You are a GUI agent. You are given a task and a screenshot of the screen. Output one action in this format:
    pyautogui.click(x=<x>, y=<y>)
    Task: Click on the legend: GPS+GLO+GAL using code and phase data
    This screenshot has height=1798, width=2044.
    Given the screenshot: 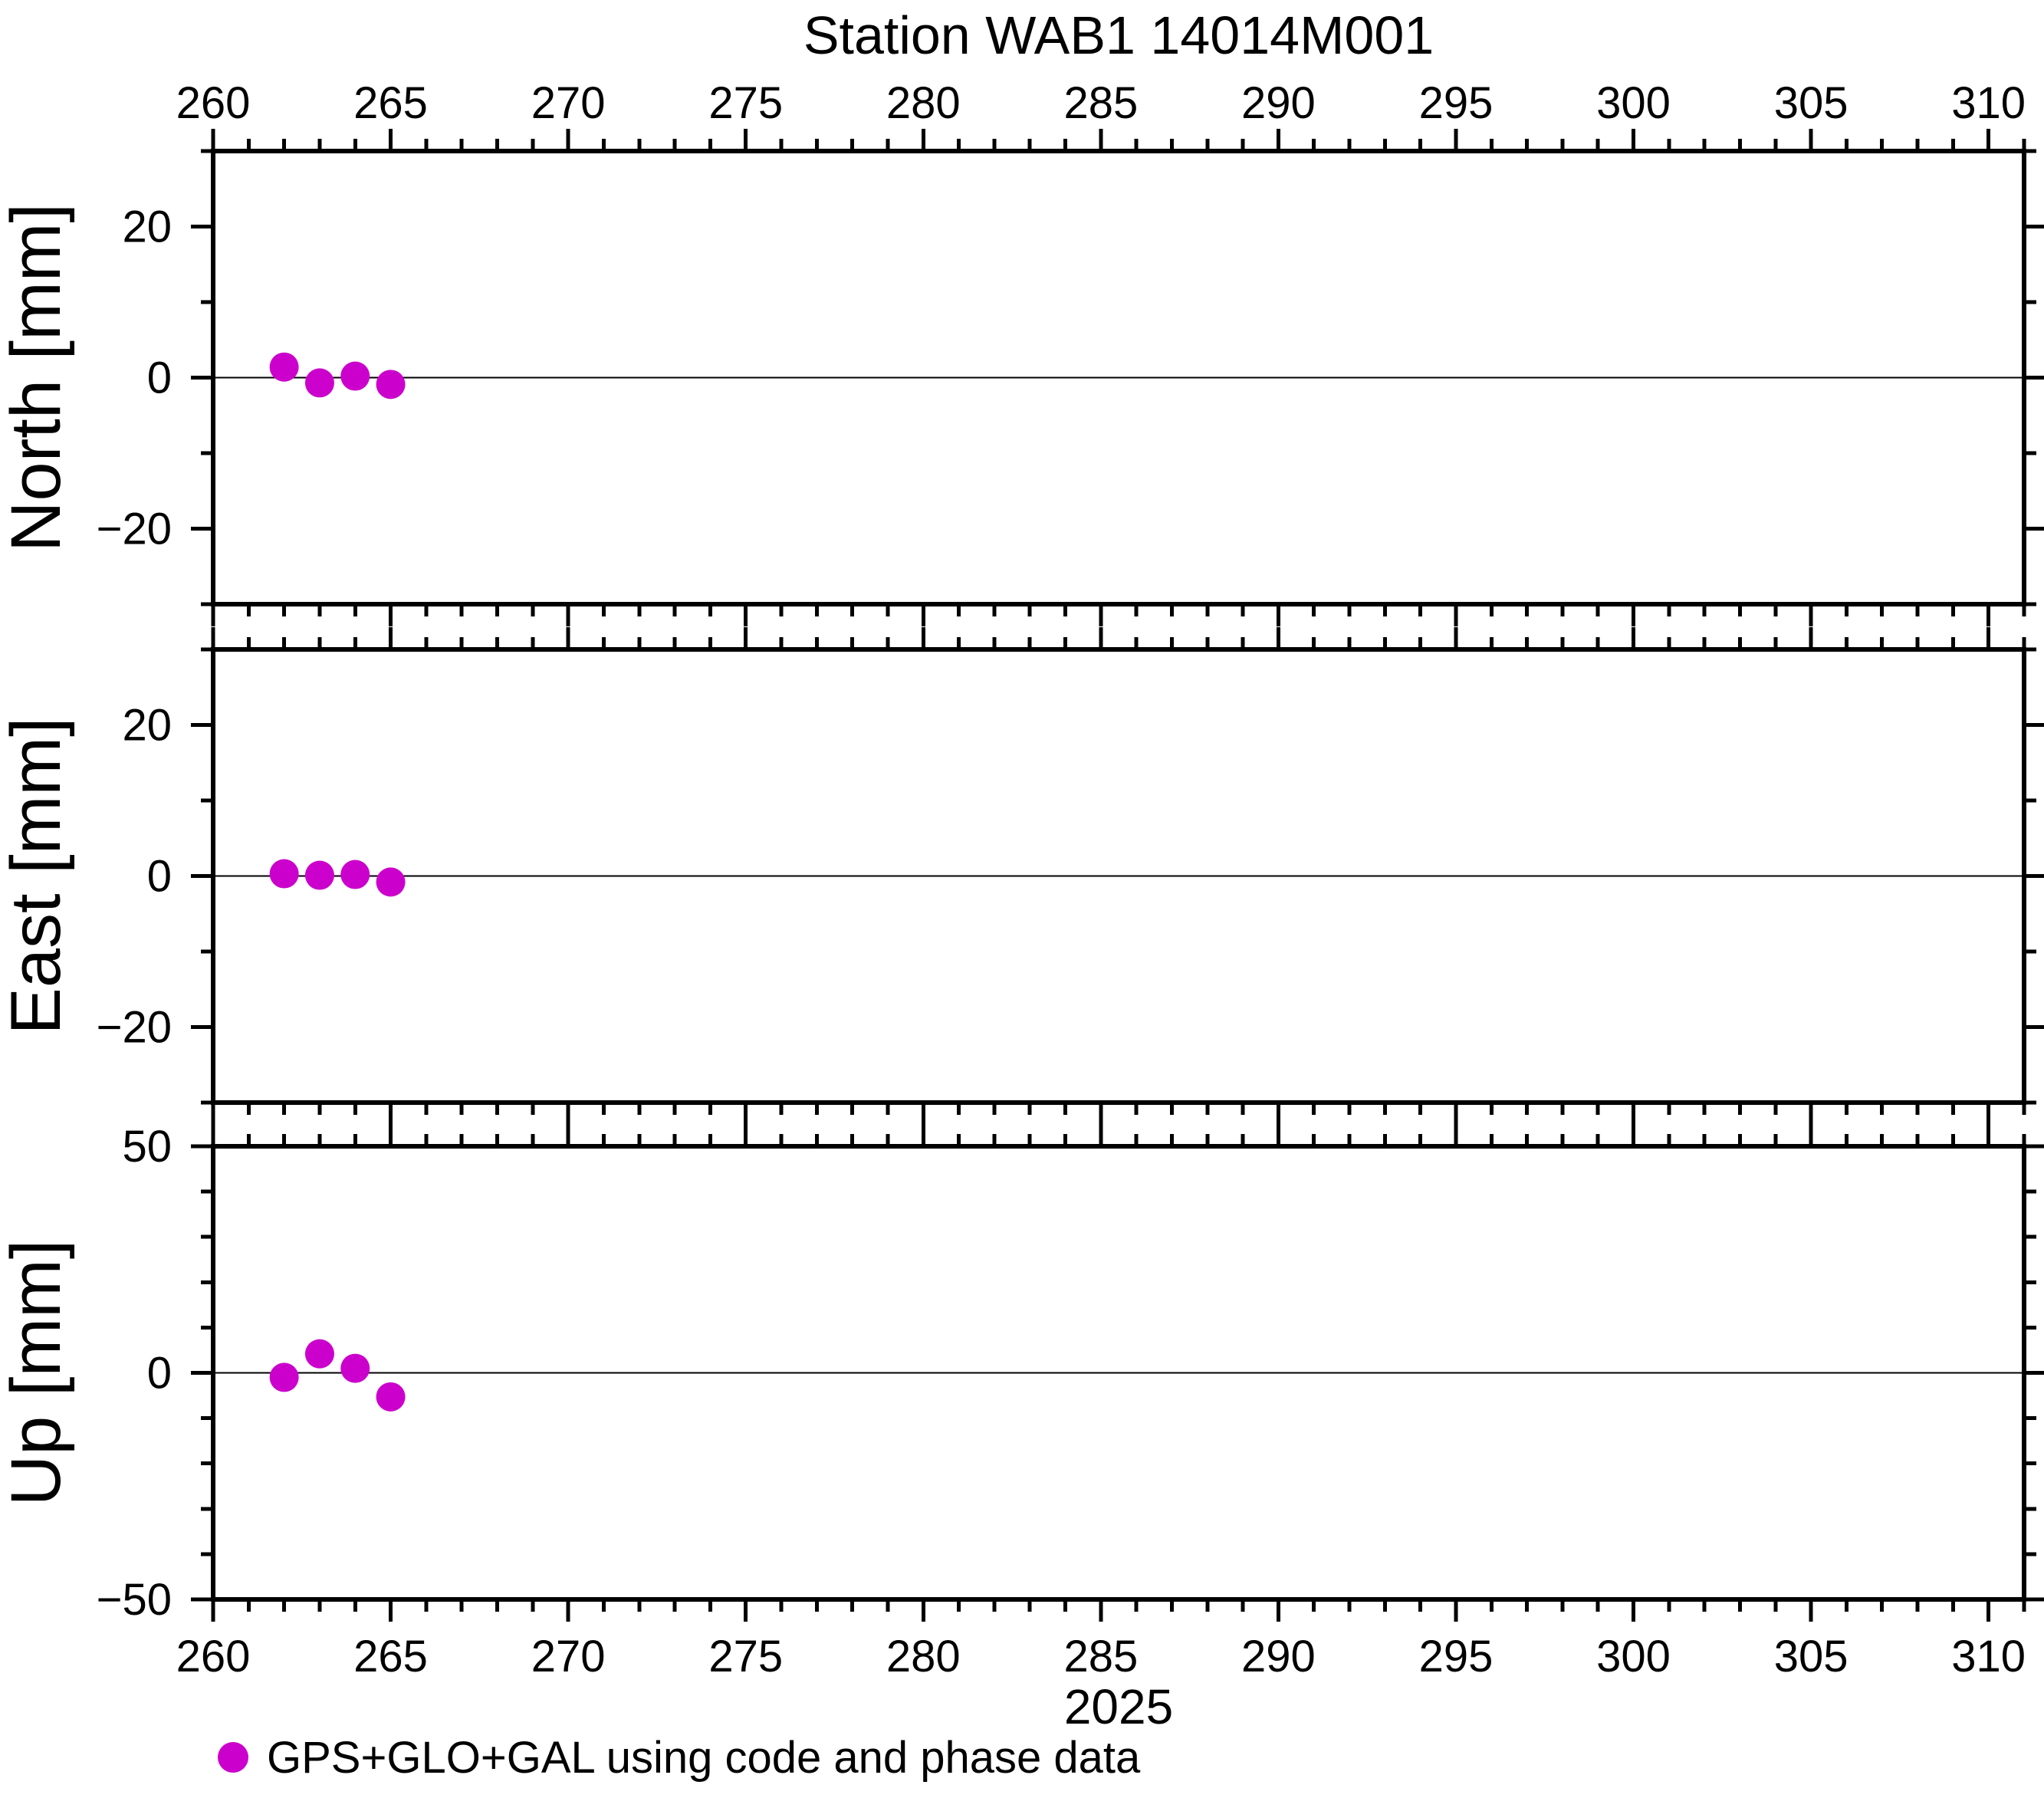 What is the action you would take?
    pyautogui.click(x=679, y=1758)
    